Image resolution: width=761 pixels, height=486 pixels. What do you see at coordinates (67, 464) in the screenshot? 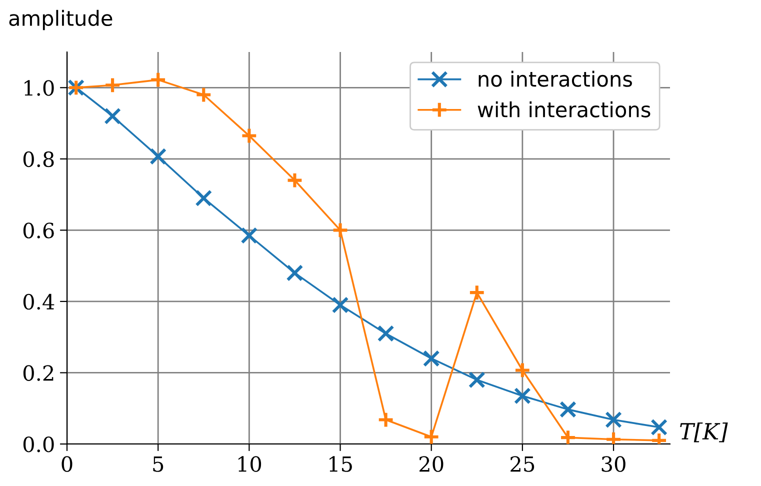
I see `x-tick-label: 0` at bounding box center [67, 464].